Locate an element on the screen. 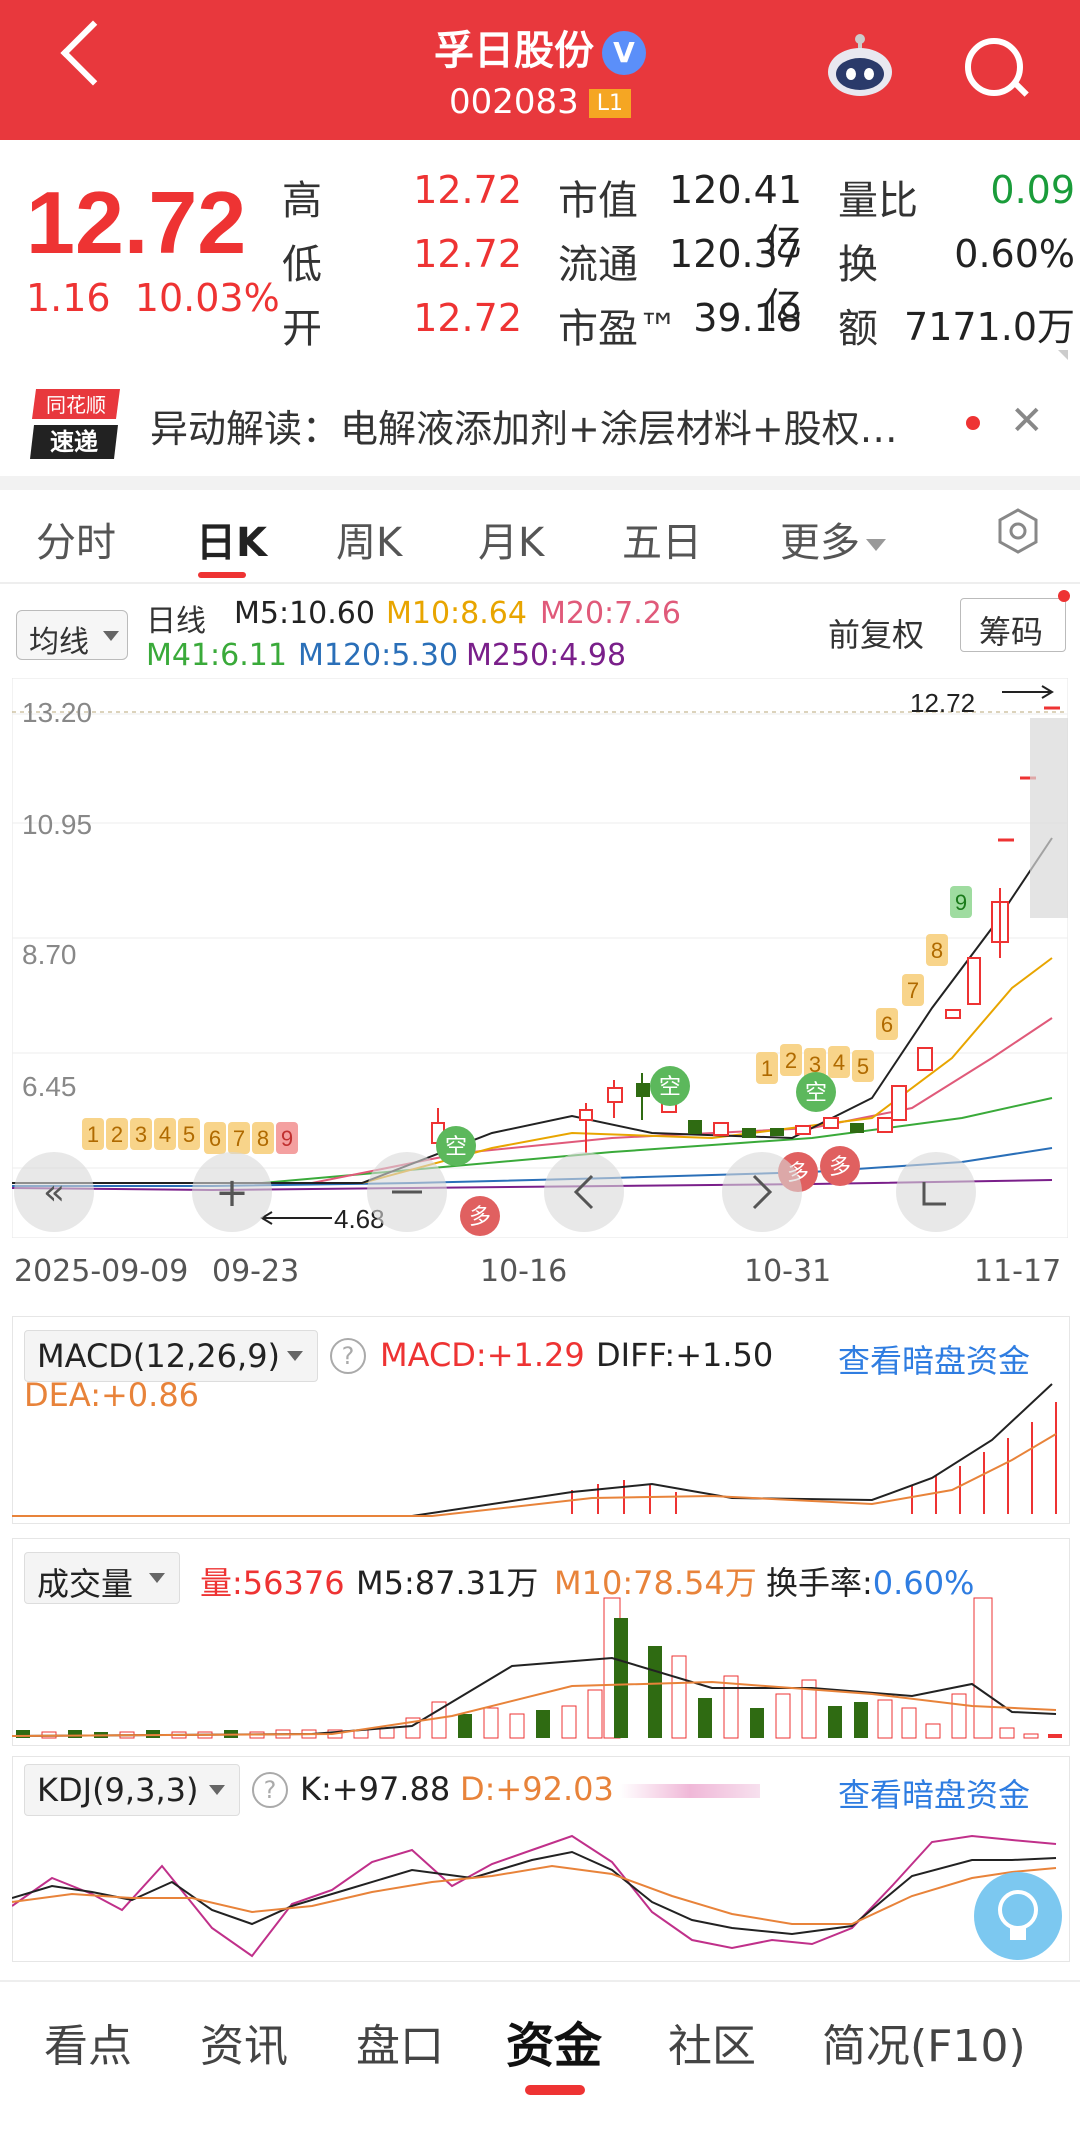  bottom-tab-funds: 资金 is located at coordinates (554, 2046).